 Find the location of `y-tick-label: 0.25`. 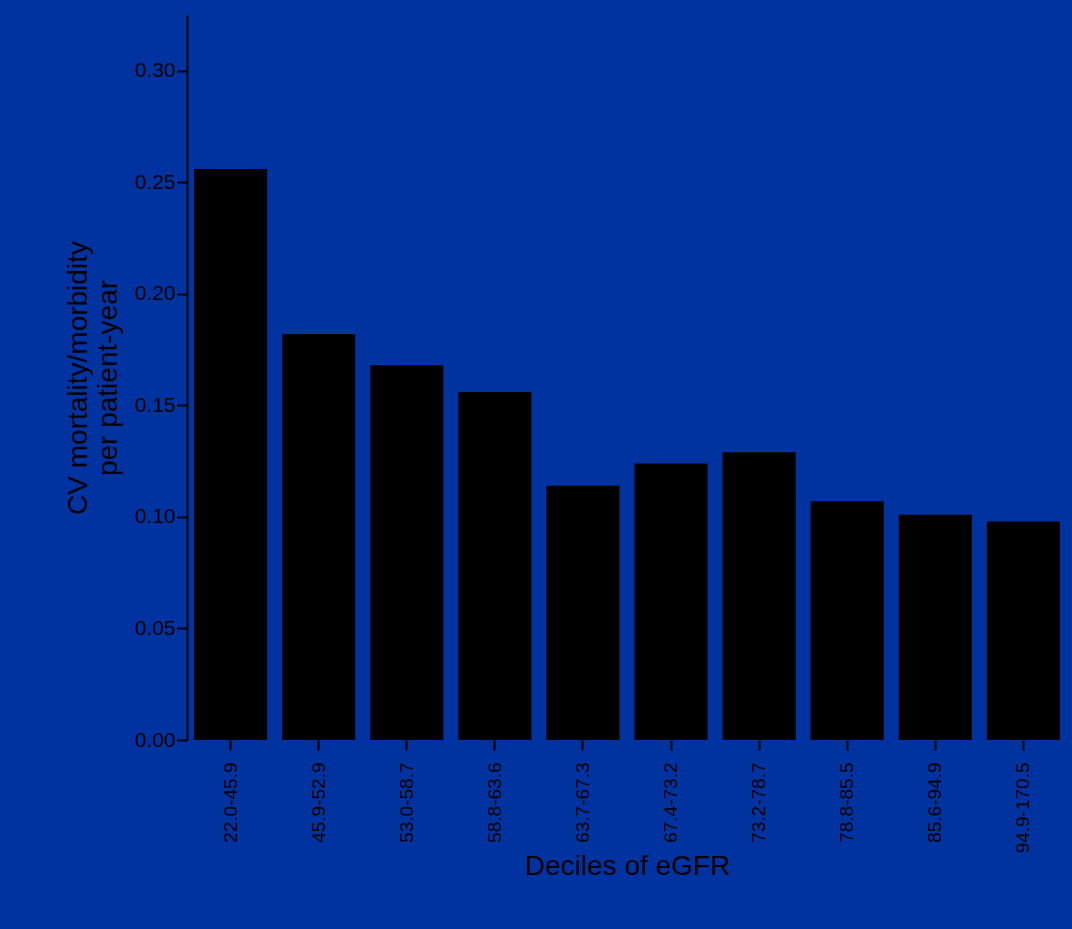

y-tick-label: 0.25 is located at coordinates (155, 181).